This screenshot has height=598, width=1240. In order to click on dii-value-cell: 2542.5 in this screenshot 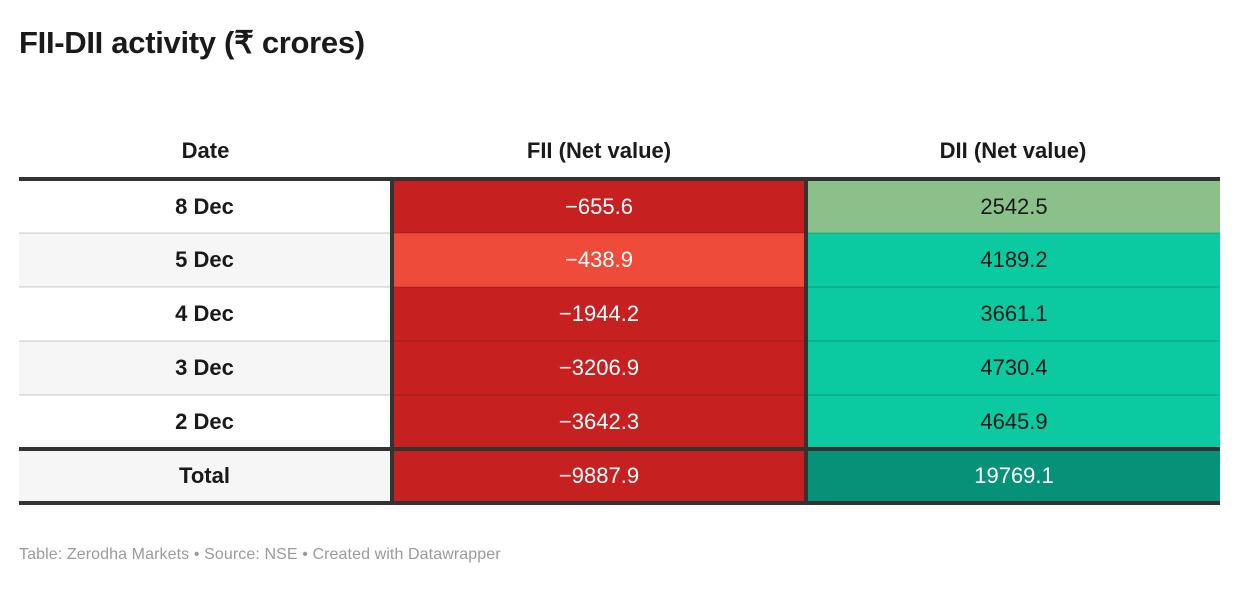, I will do `click(1012, 206)`.